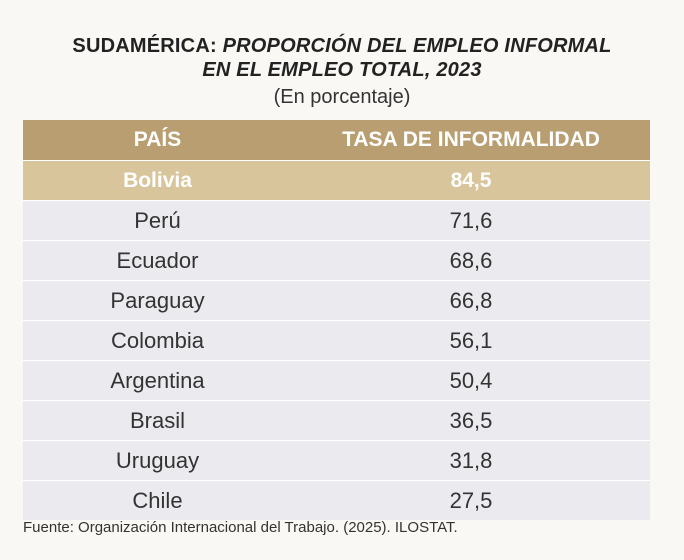 The image size is (684, 560). I want to click on column-header-country: PAÍS, so click(157, 140).